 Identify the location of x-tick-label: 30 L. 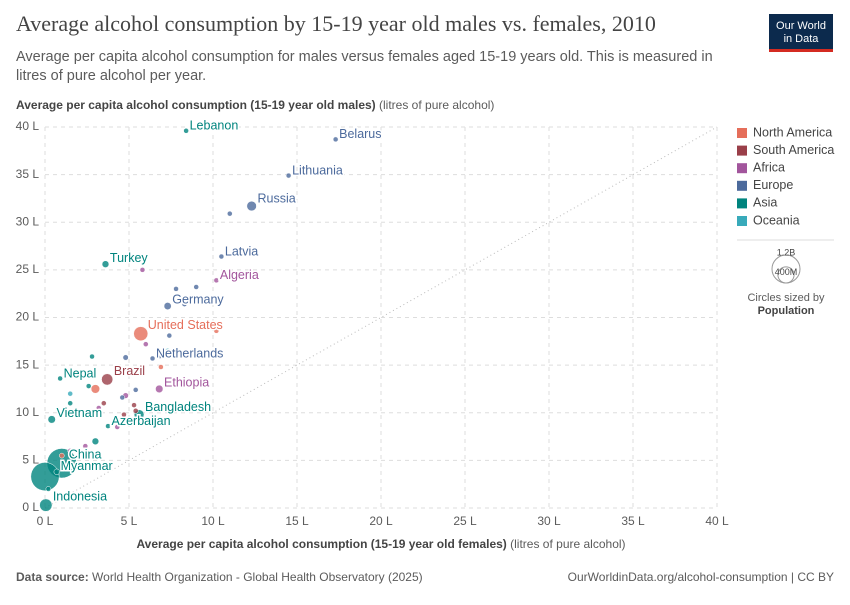
(549, 521).